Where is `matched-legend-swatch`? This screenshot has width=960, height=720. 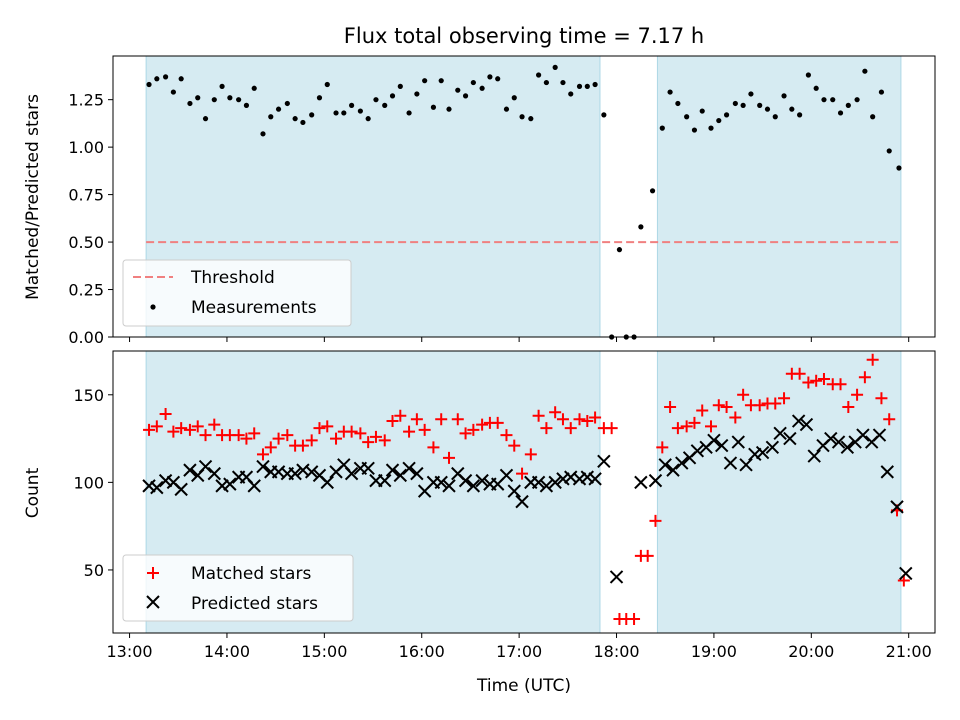 matched-legend-swatch is located at coordinates (153, 573).